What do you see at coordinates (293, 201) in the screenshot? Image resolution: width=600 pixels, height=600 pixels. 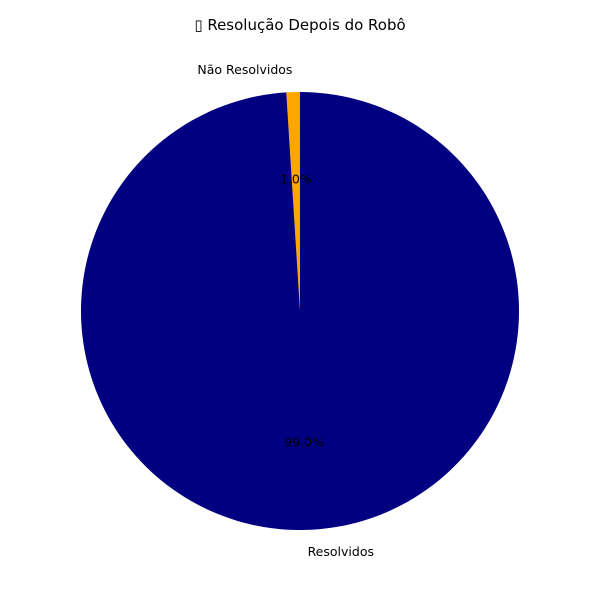 I see `pie-slice-nao-resolvidos` at bounding box center [293, 201].